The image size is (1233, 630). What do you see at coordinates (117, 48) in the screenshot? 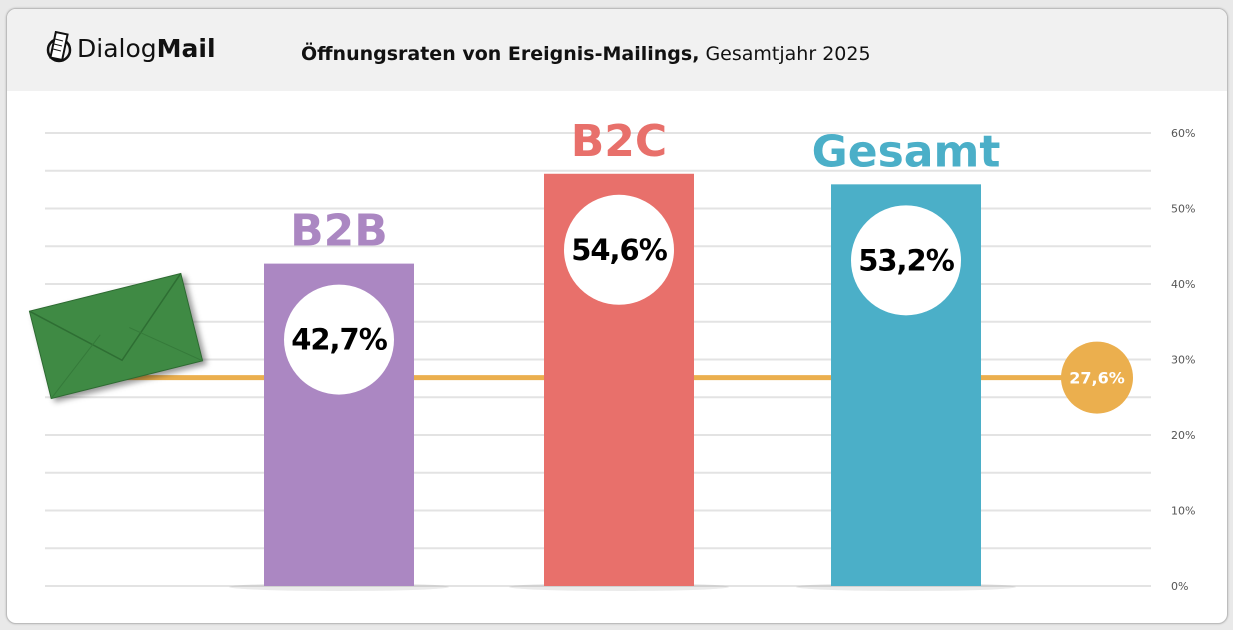
I see `logo-text-regular: Dialog` at bounding box center [117, 48].